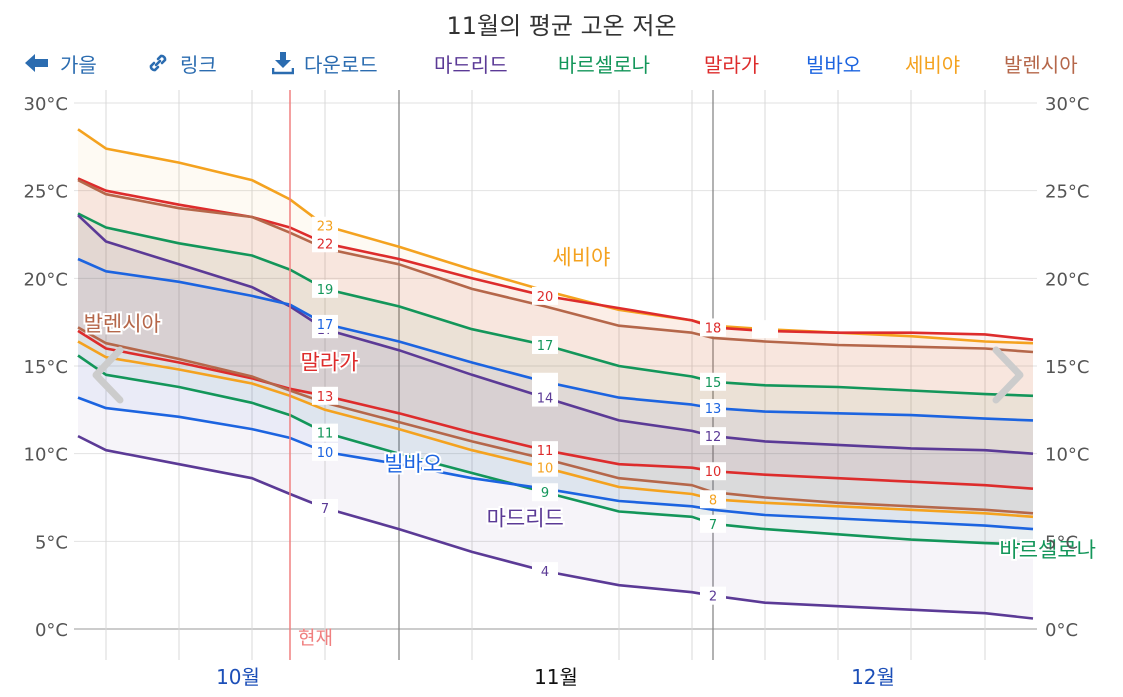  I want to click on data-label: 22, so click(325, 244).